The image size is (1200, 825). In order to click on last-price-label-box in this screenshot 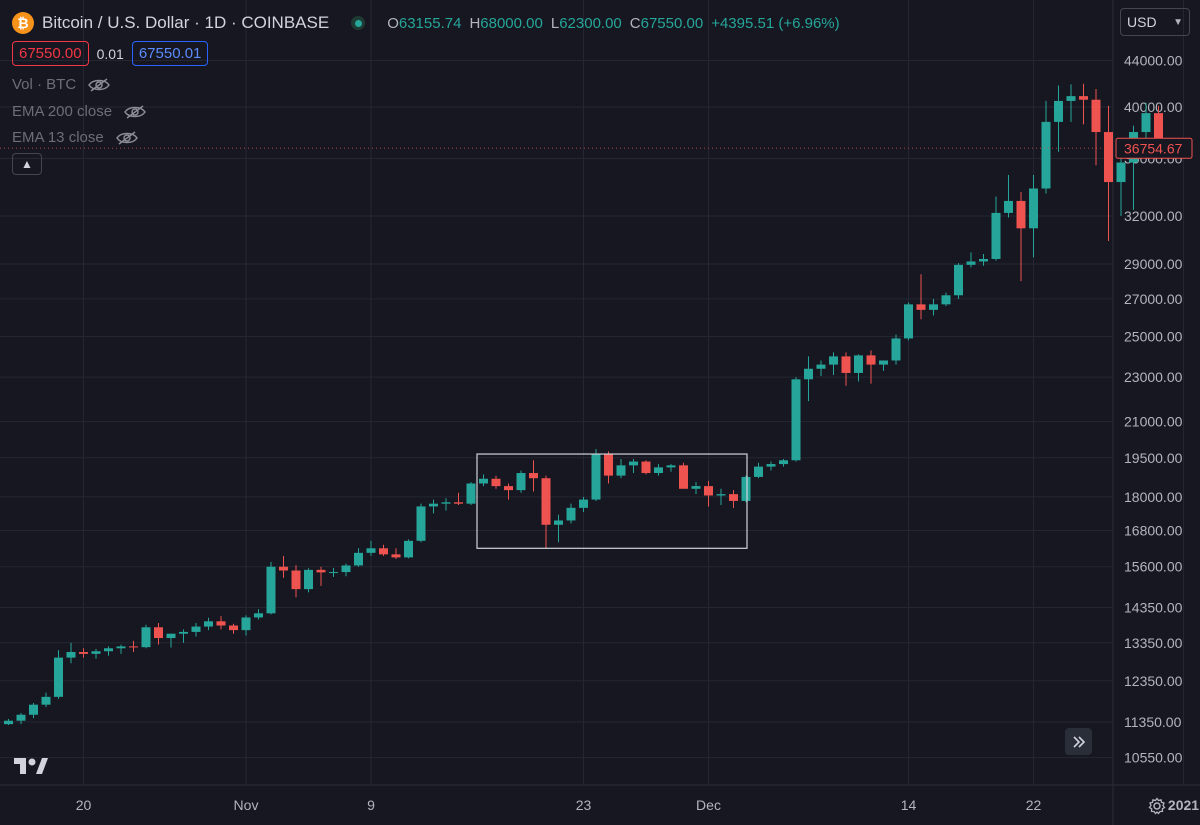, I will do `click(1154, 148)`.